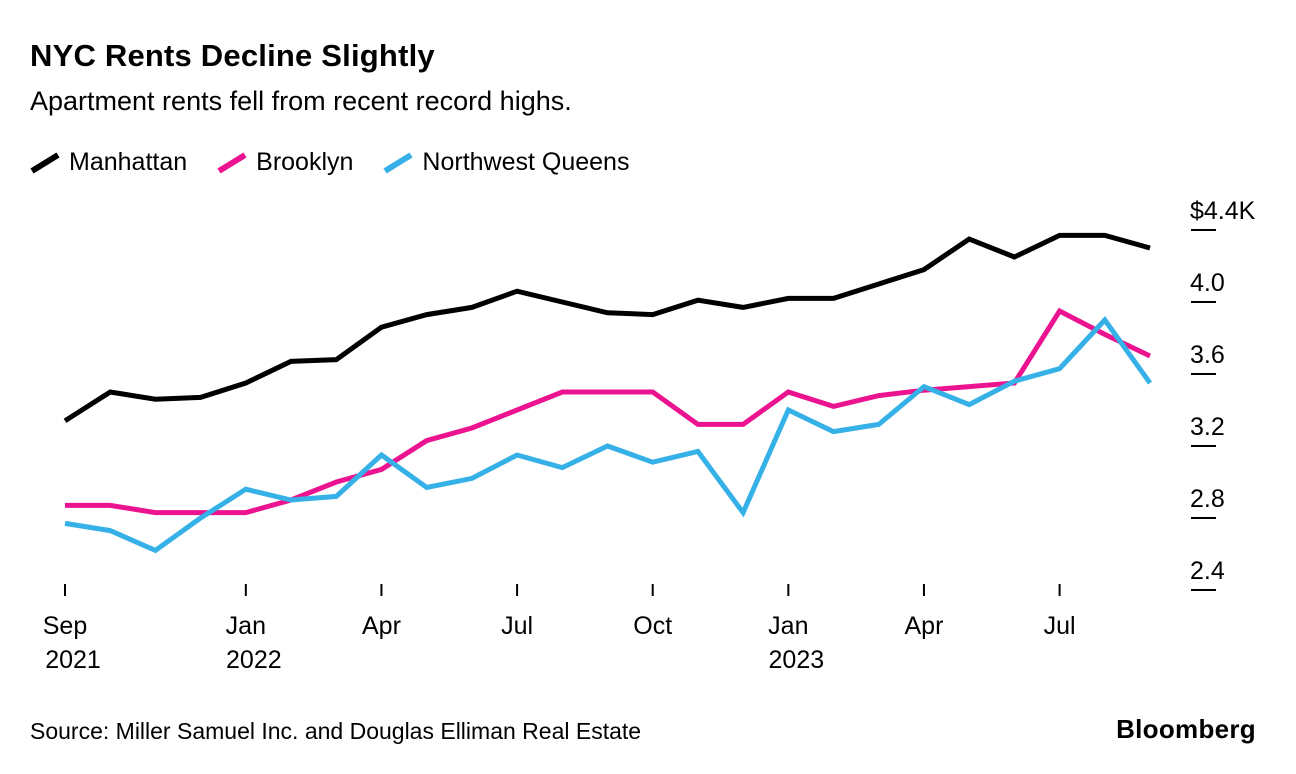  Describe the element at coordinates (232, 55) in the screenshot. I see `chart-title: NYC Rents Decline Slightly` at that location.